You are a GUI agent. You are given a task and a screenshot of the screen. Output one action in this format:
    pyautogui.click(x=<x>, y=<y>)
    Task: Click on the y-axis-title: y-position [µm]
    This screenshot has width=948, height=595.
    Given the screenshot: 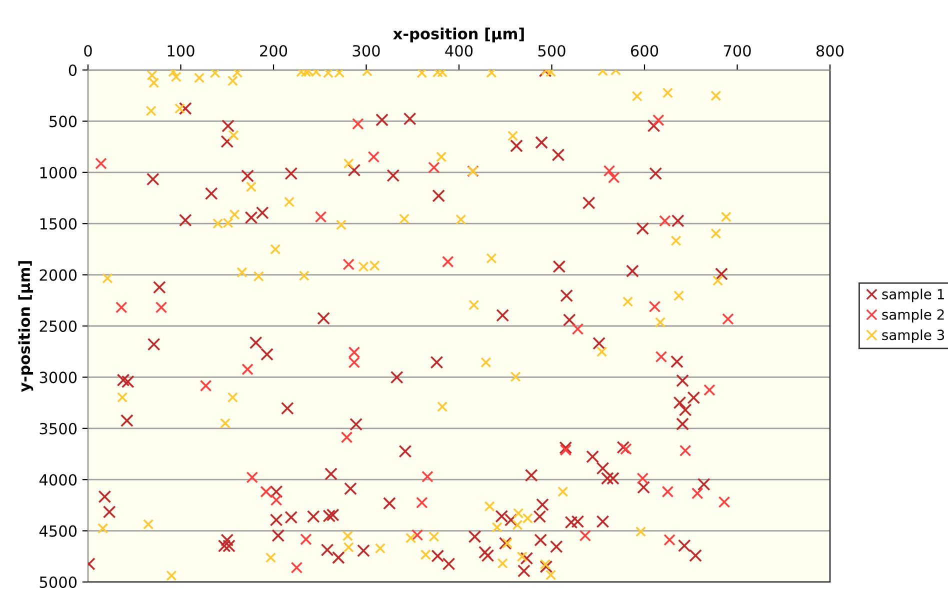 What is the action you would take?
    pyautogui.click(x=26, y=326)
    